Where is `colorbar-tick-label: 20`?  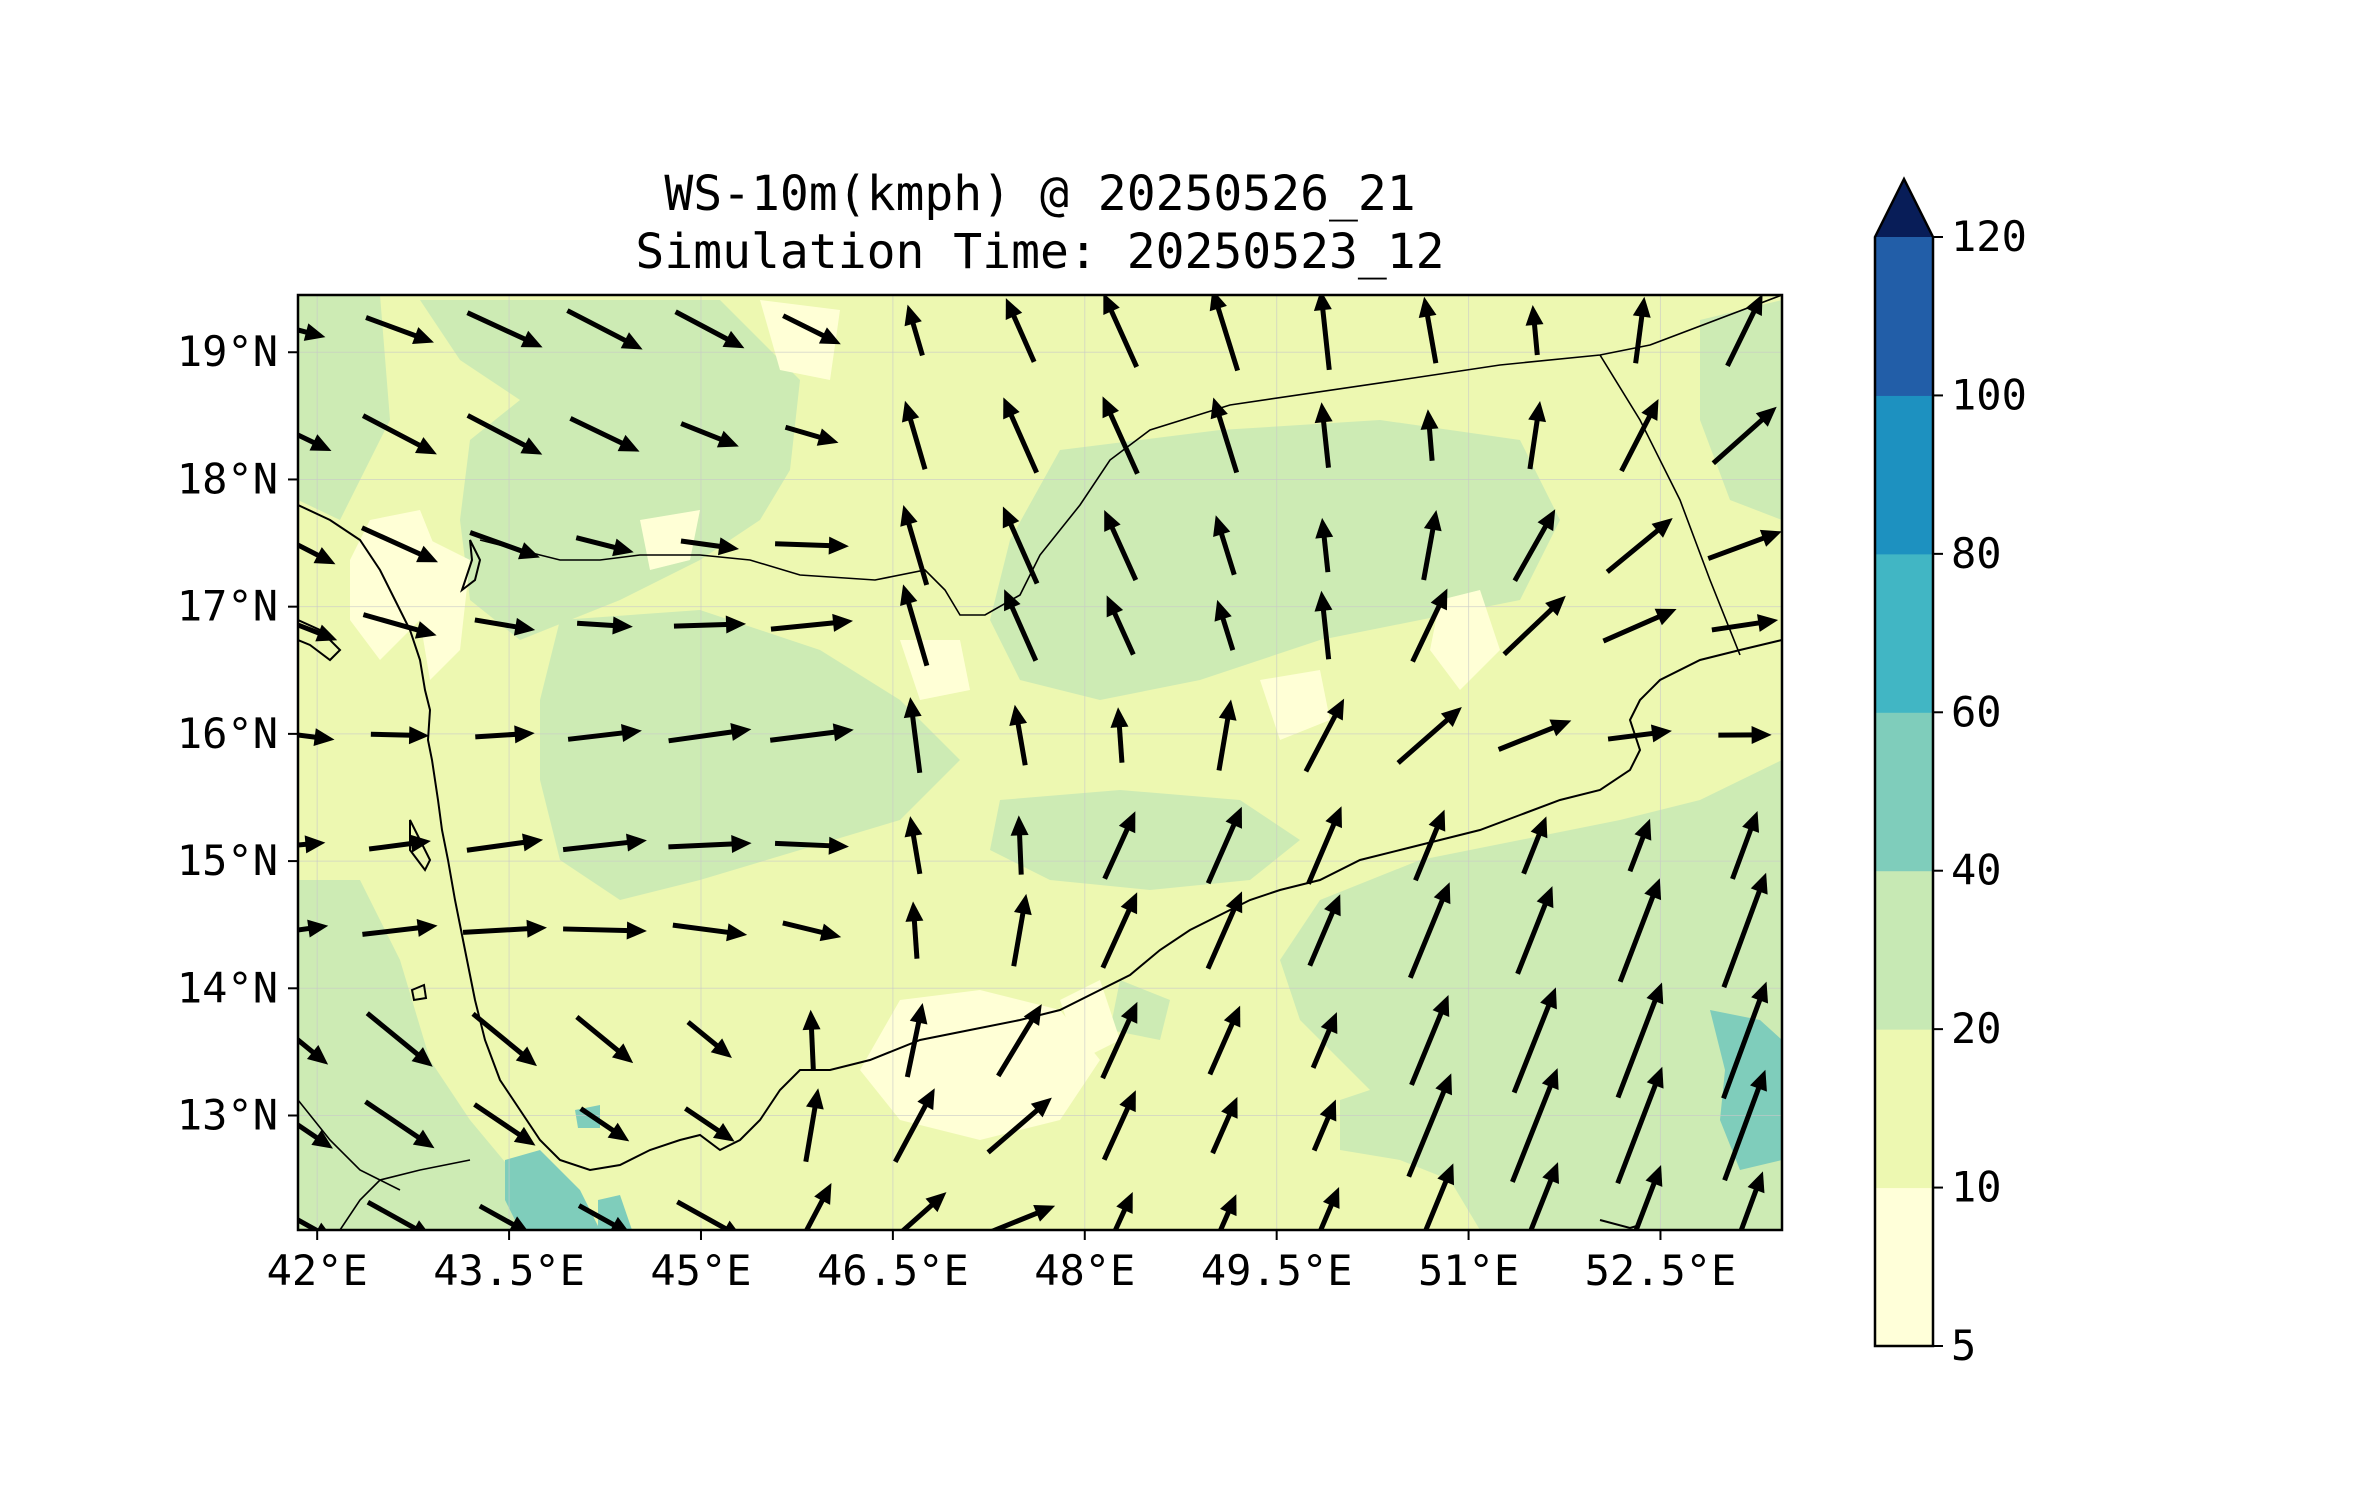
colorbar-tick-label: 20 is located at coordinates (1976, 1028).